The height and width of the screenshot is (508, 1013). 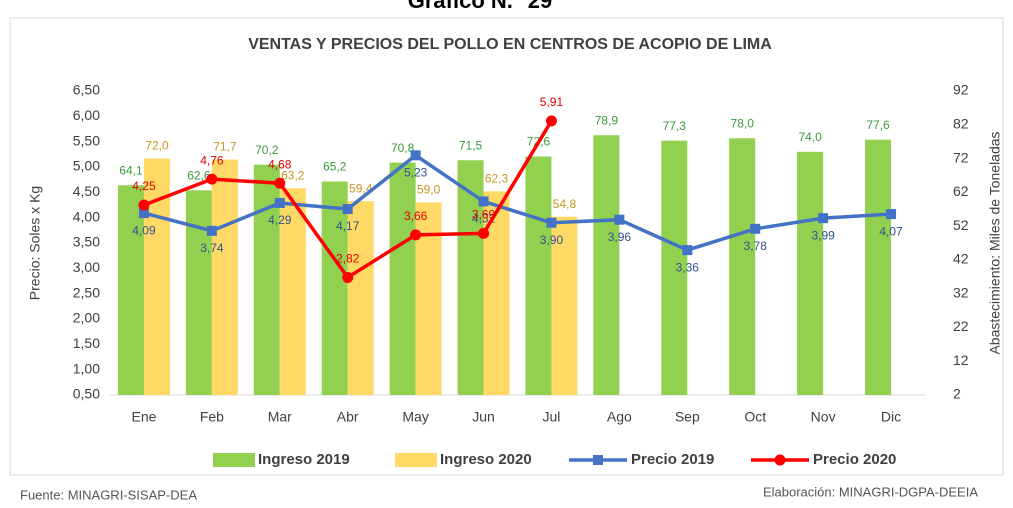 What do you see at coordinates (225, 147) in the screenshot?
I see `data-label: 71,7` at bounding box center [225, 147].